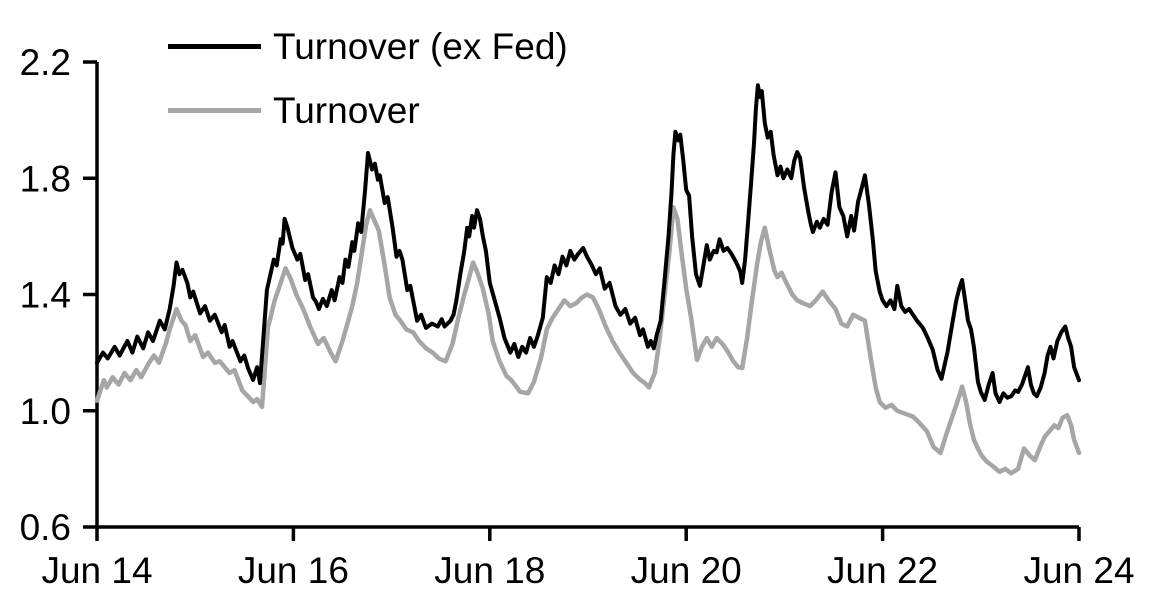 The image size is (1152, 597). Describe the element at coordinates (45, 411) in the screenshot. I see `y-axis-tick-label: 1.0` at that location.